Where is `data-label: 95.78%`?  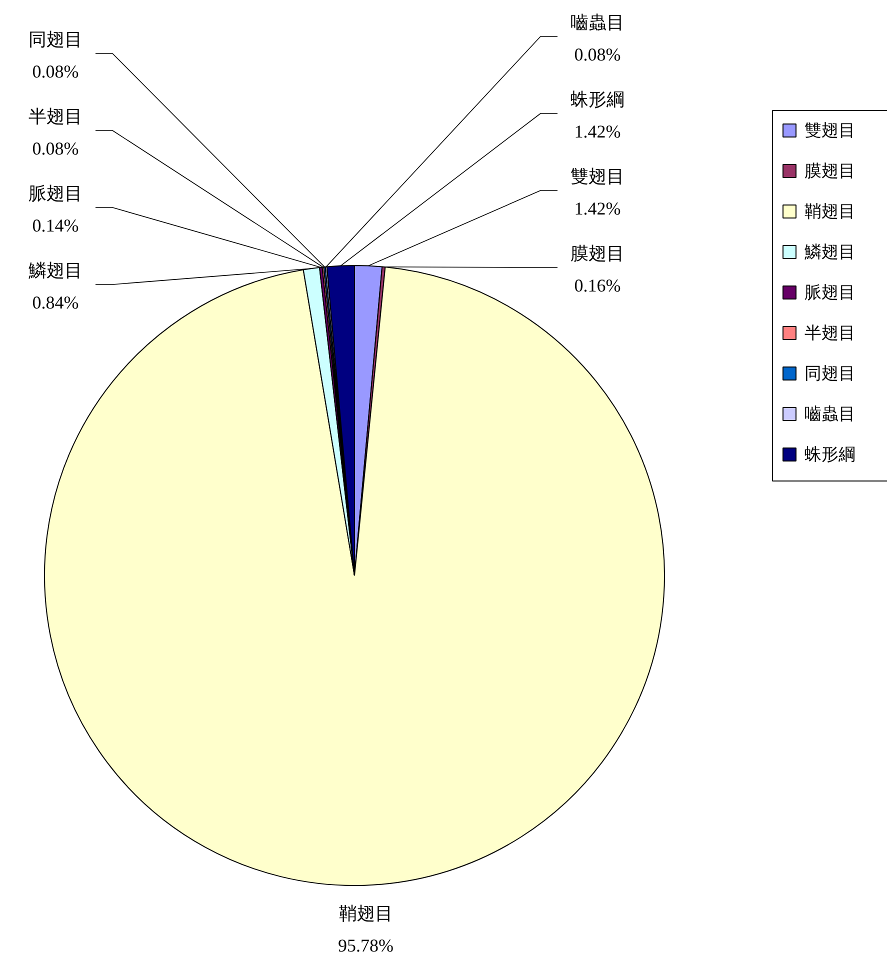
data-label: 95.78% is located at coordinates (366, 945).